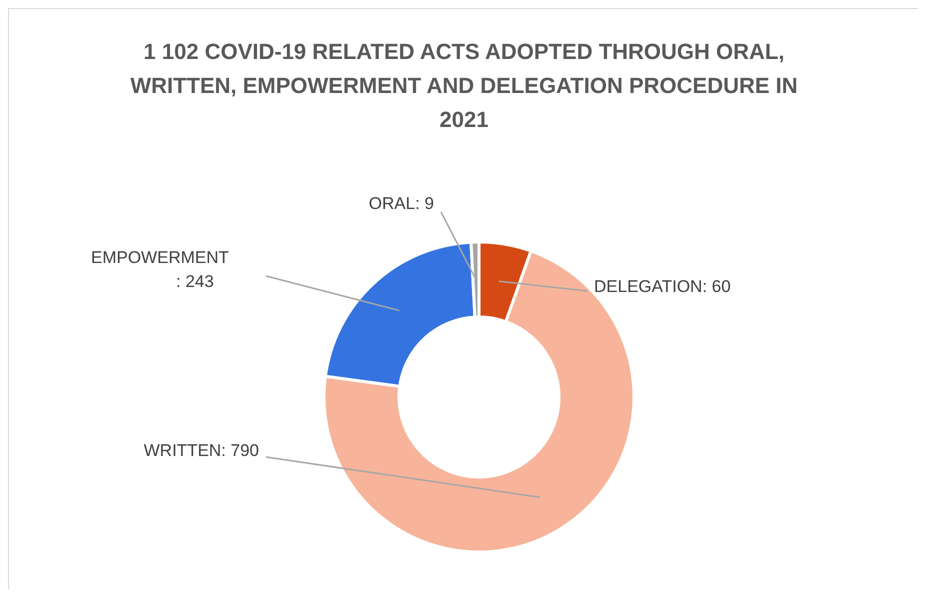 Image resolution: width=925 pixels, height=596 pixels. What do you see at coordinates (401, 203) in the screenshot?
I see `slice-label: ORAL: 9` at bounding box center [401, 203].